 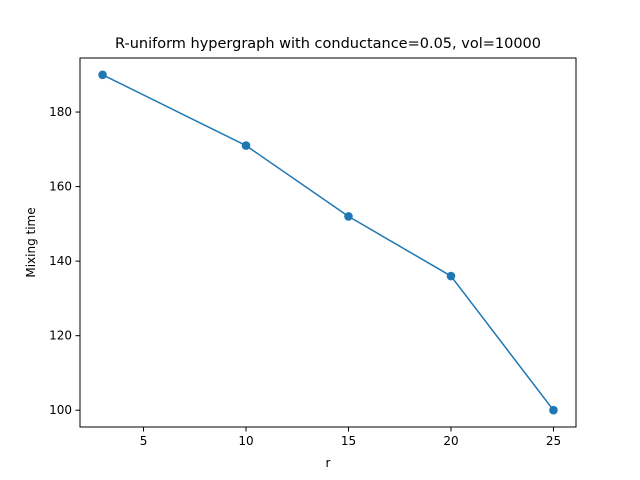 What do you see at coordinates (144, 441) in the screenshot?
I see `x-tick-label: 5` at bounding box center [144, 441].